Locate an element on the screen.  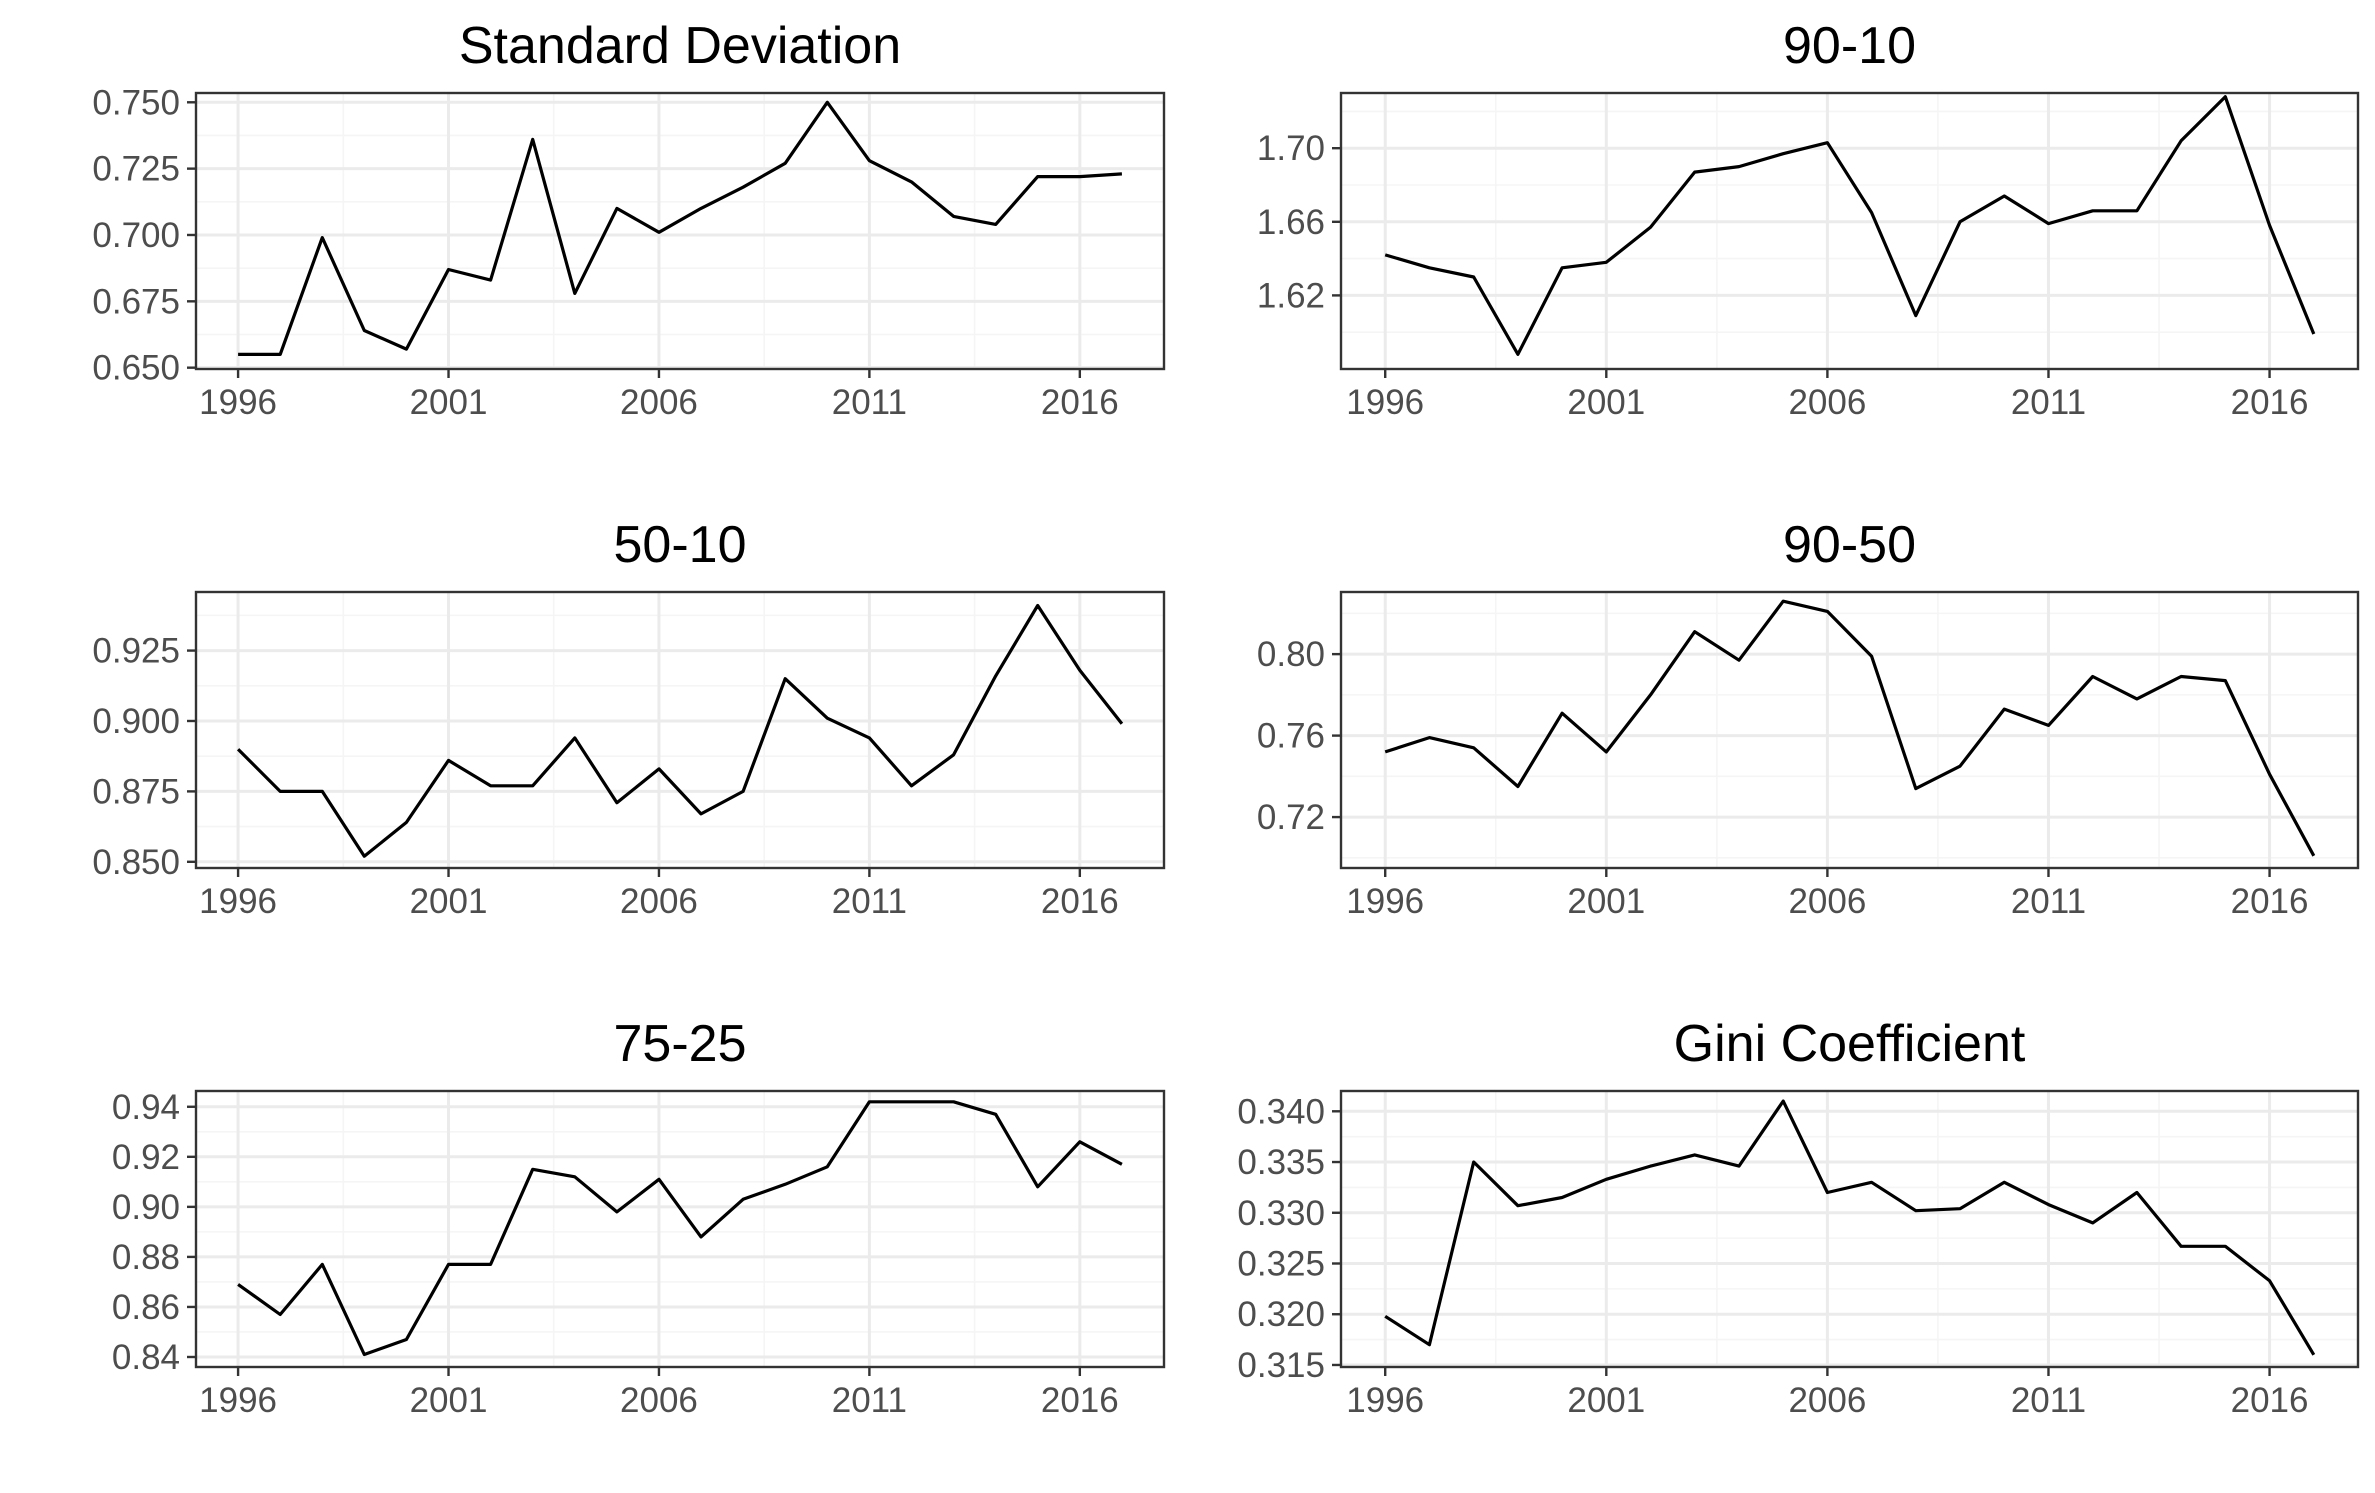
y-tick-label: 0.315 is located at coordinates (1281, 1365).